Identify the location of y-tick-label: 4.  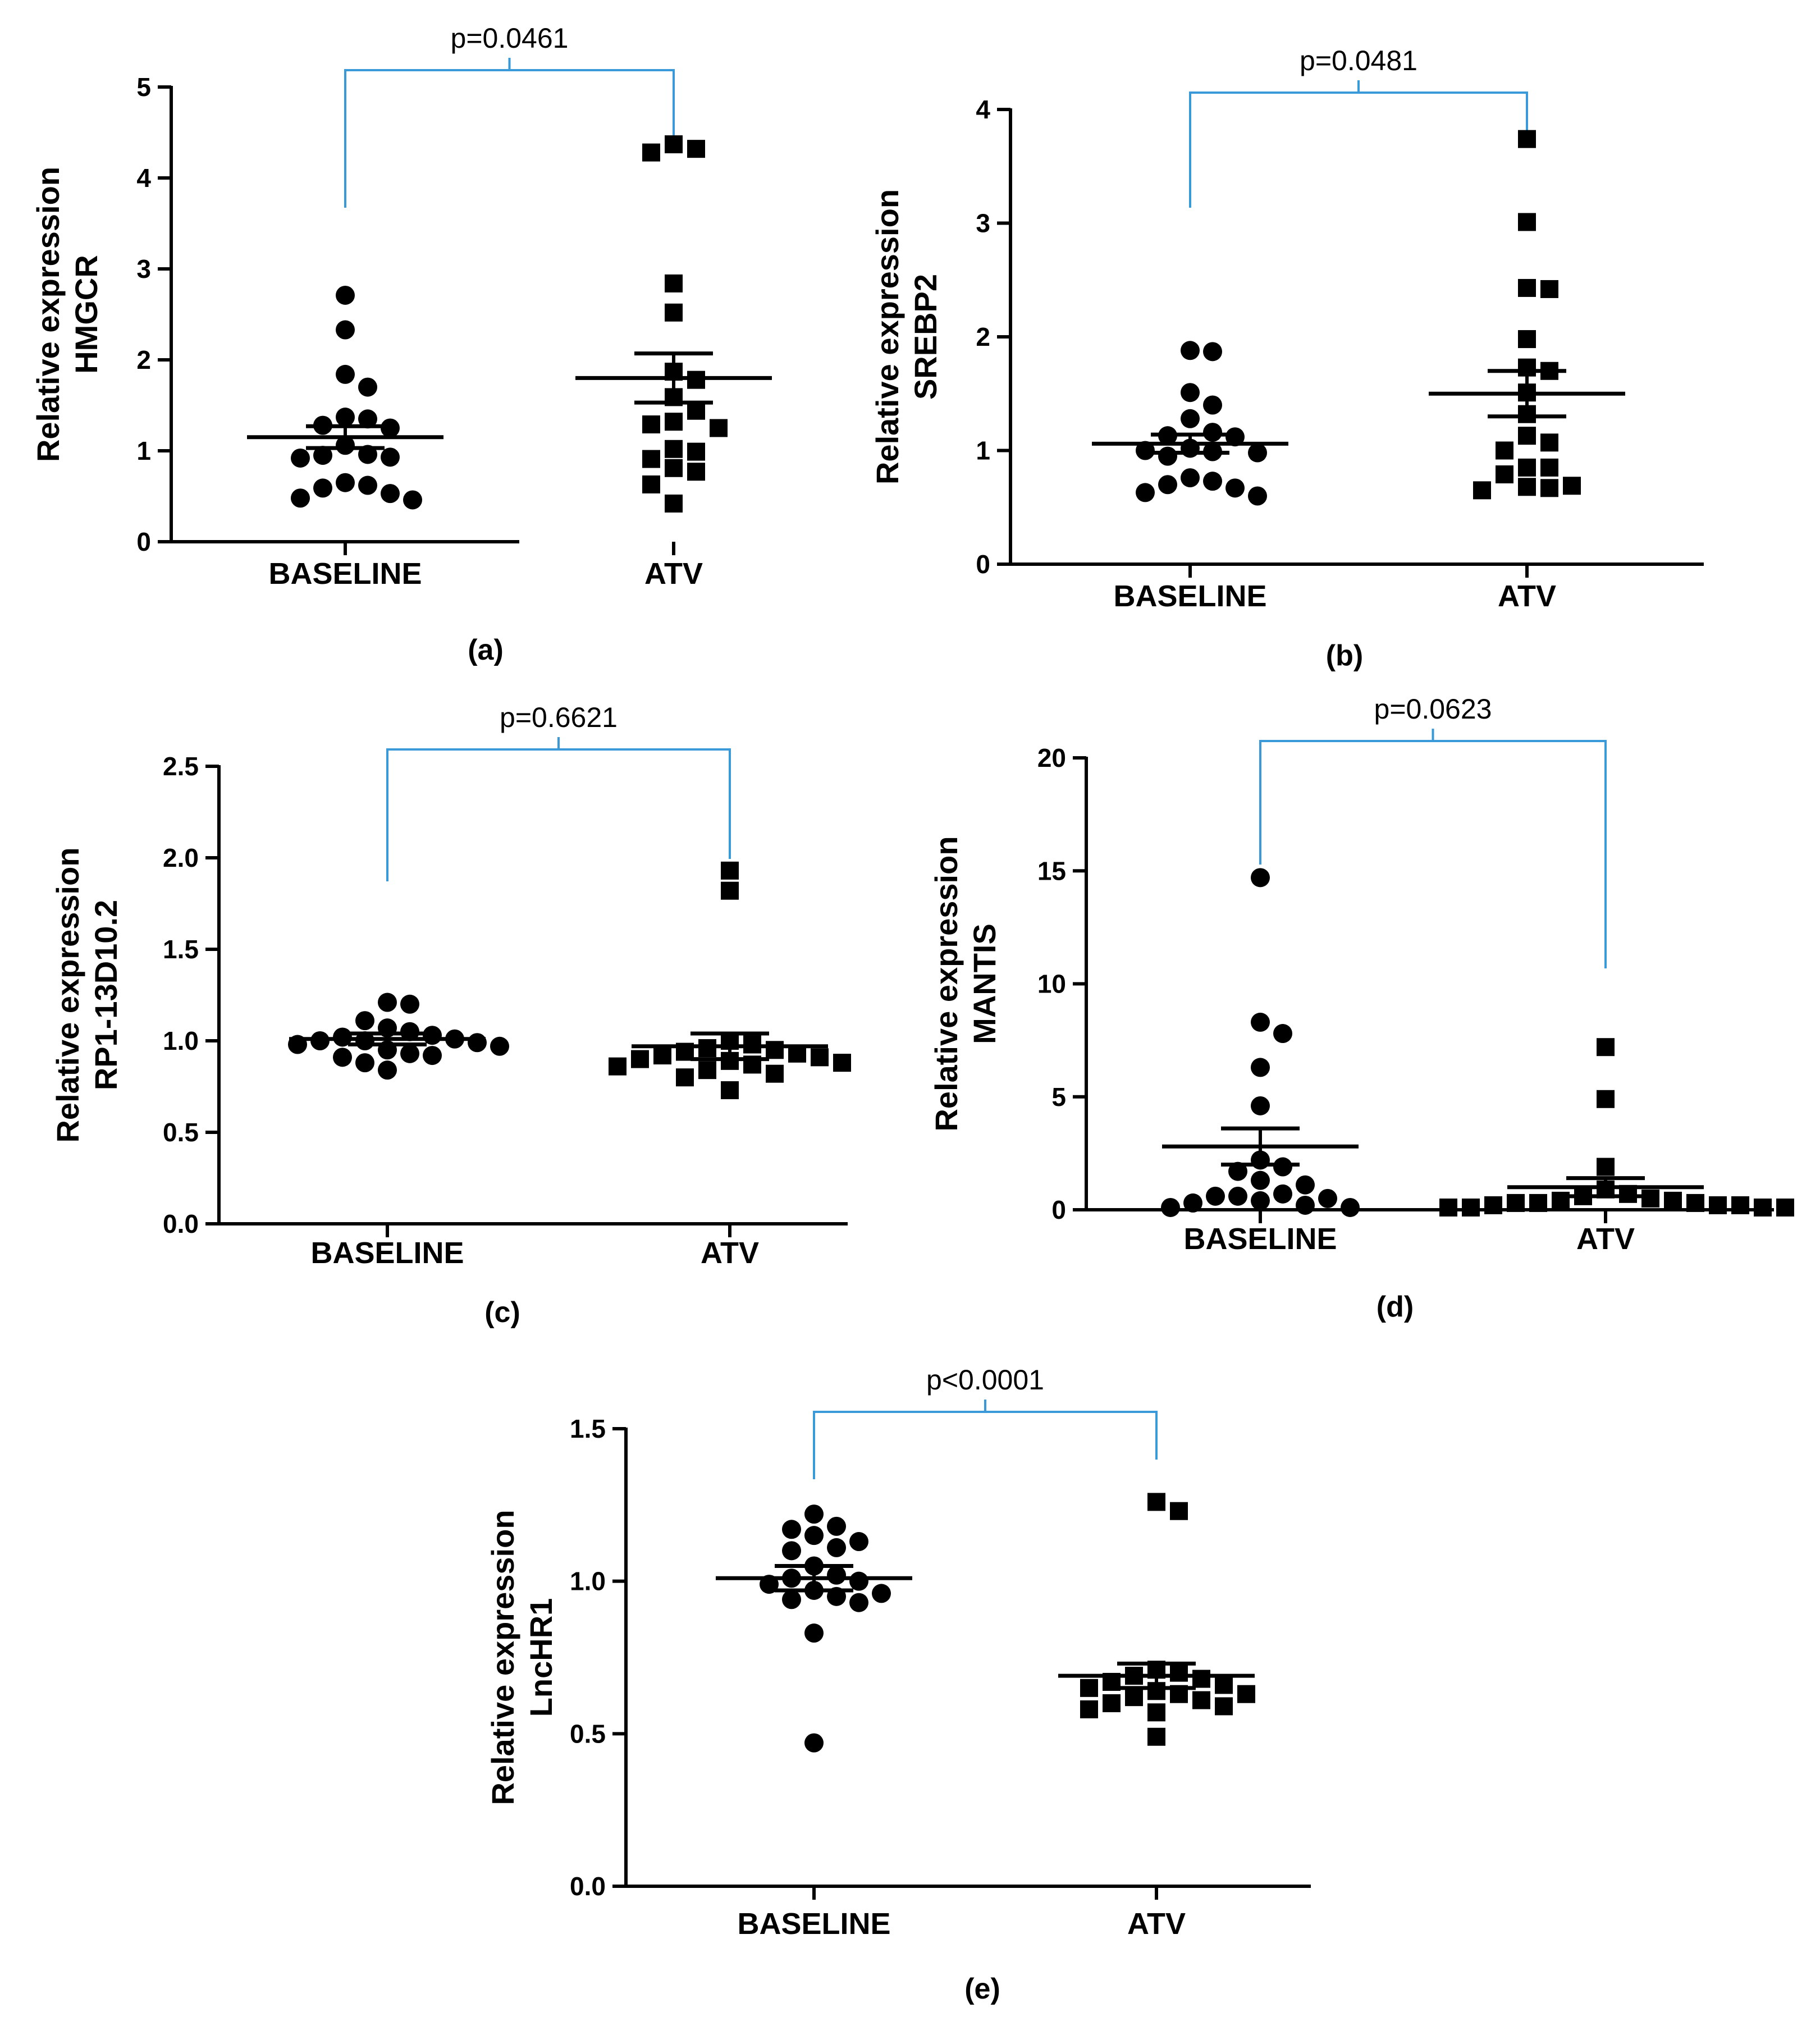
(983, 109).